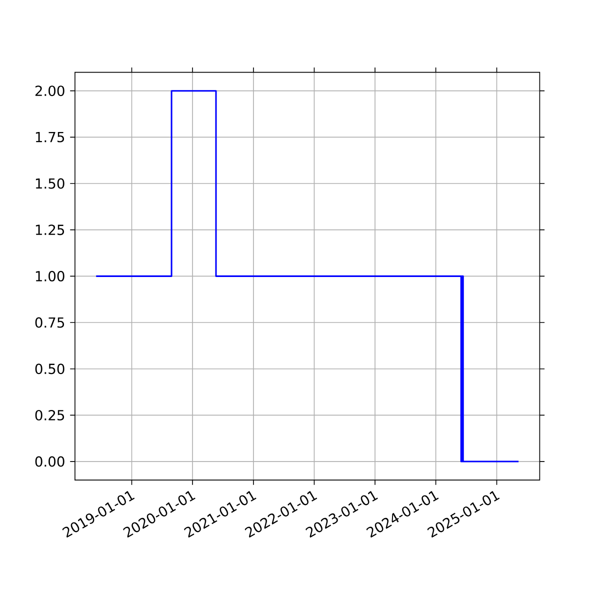 The image size is (600, 600). Describe the element at coordinates (49, 461) in the screenshot. I see `y-tick-label: 0.00` at that location.